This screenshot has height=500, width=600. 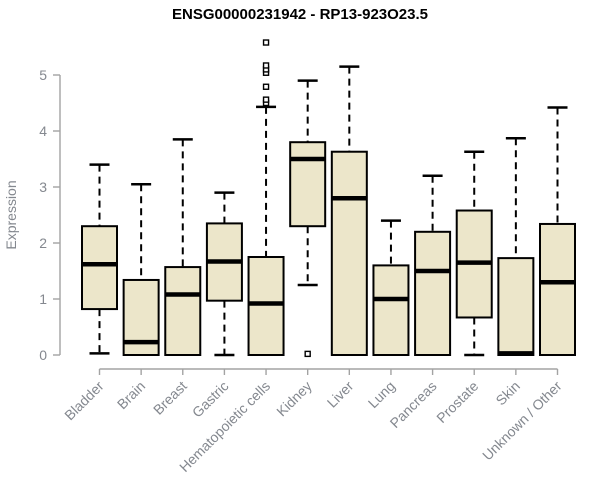 I want to click on box-Kidney, so click(x=308, y=184).